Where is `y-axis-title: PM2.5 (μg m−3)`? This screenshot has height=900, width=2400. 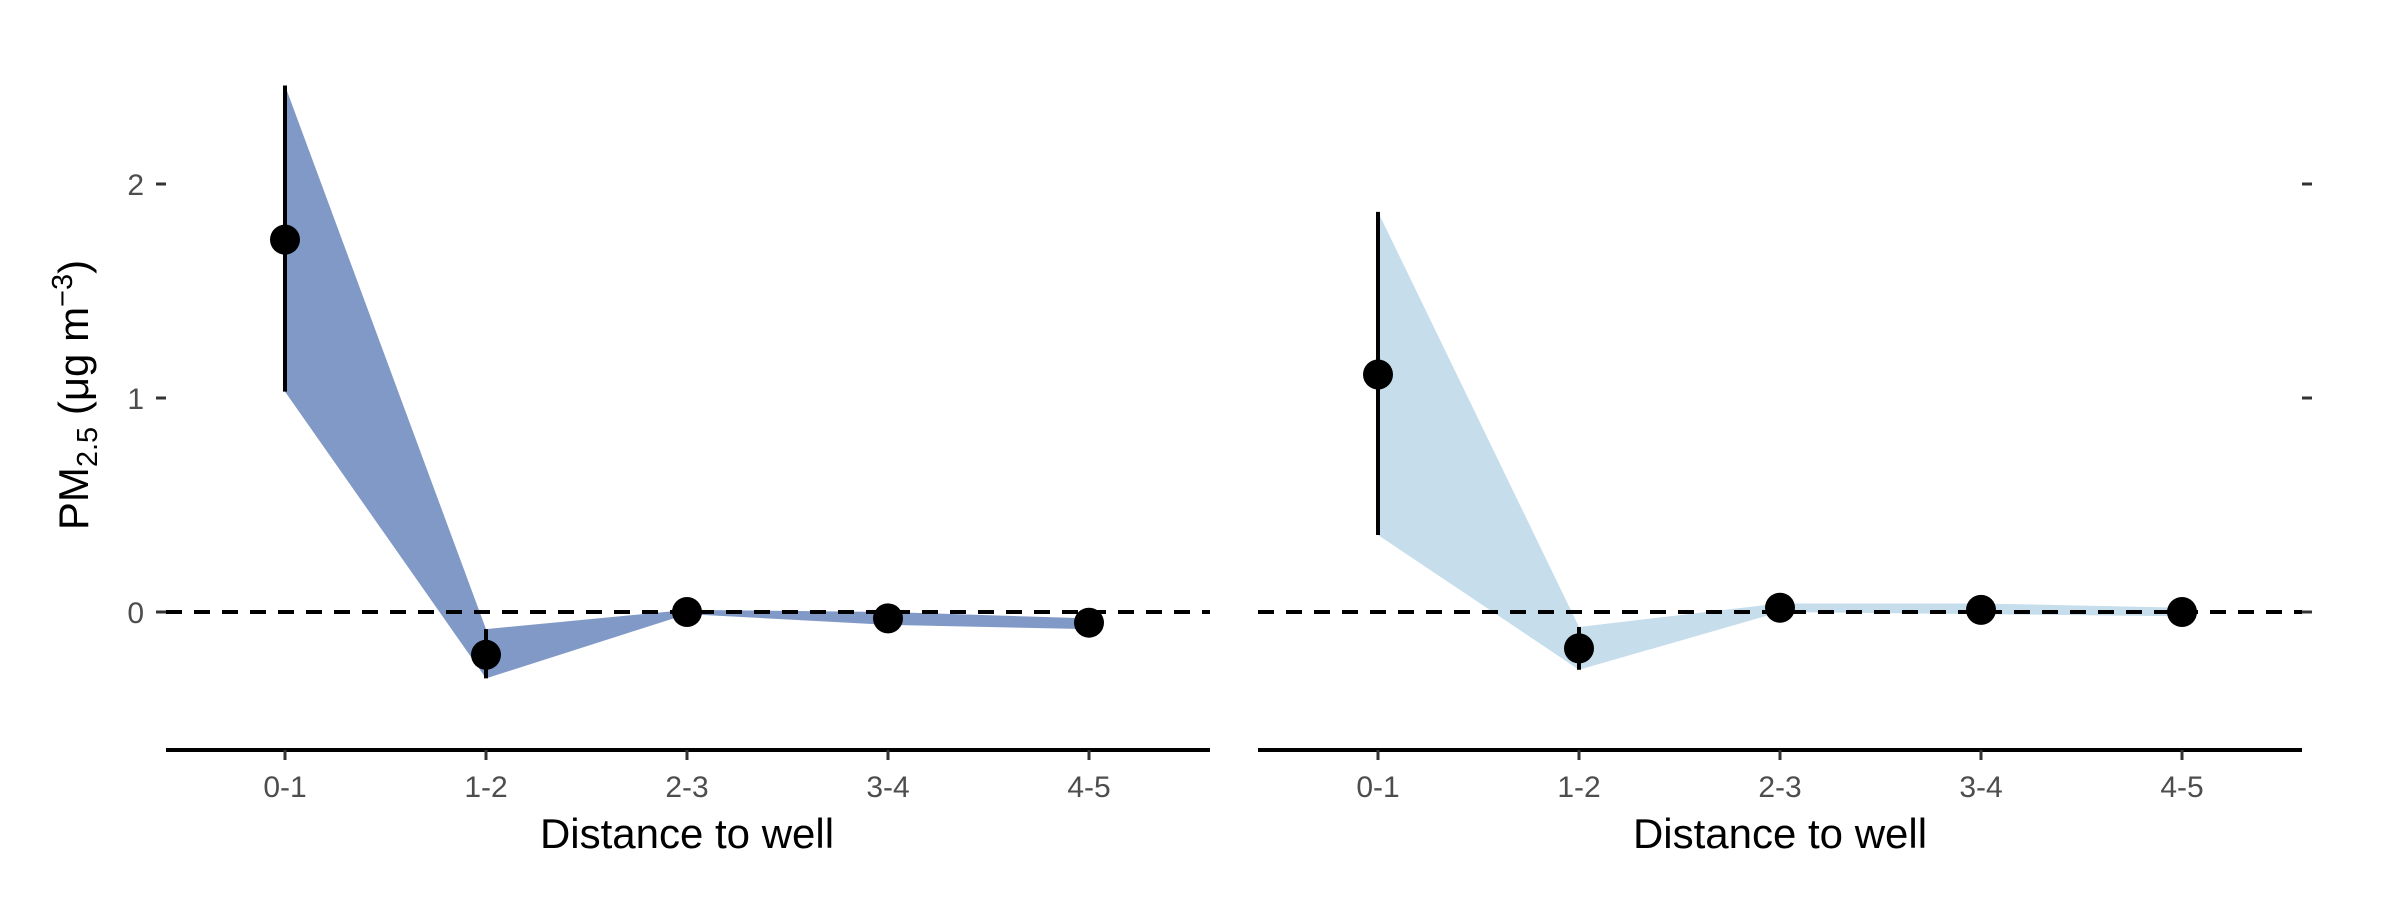 y-axis-title: PM2.5 (μg m−3) is located at coordinates (75, 395).